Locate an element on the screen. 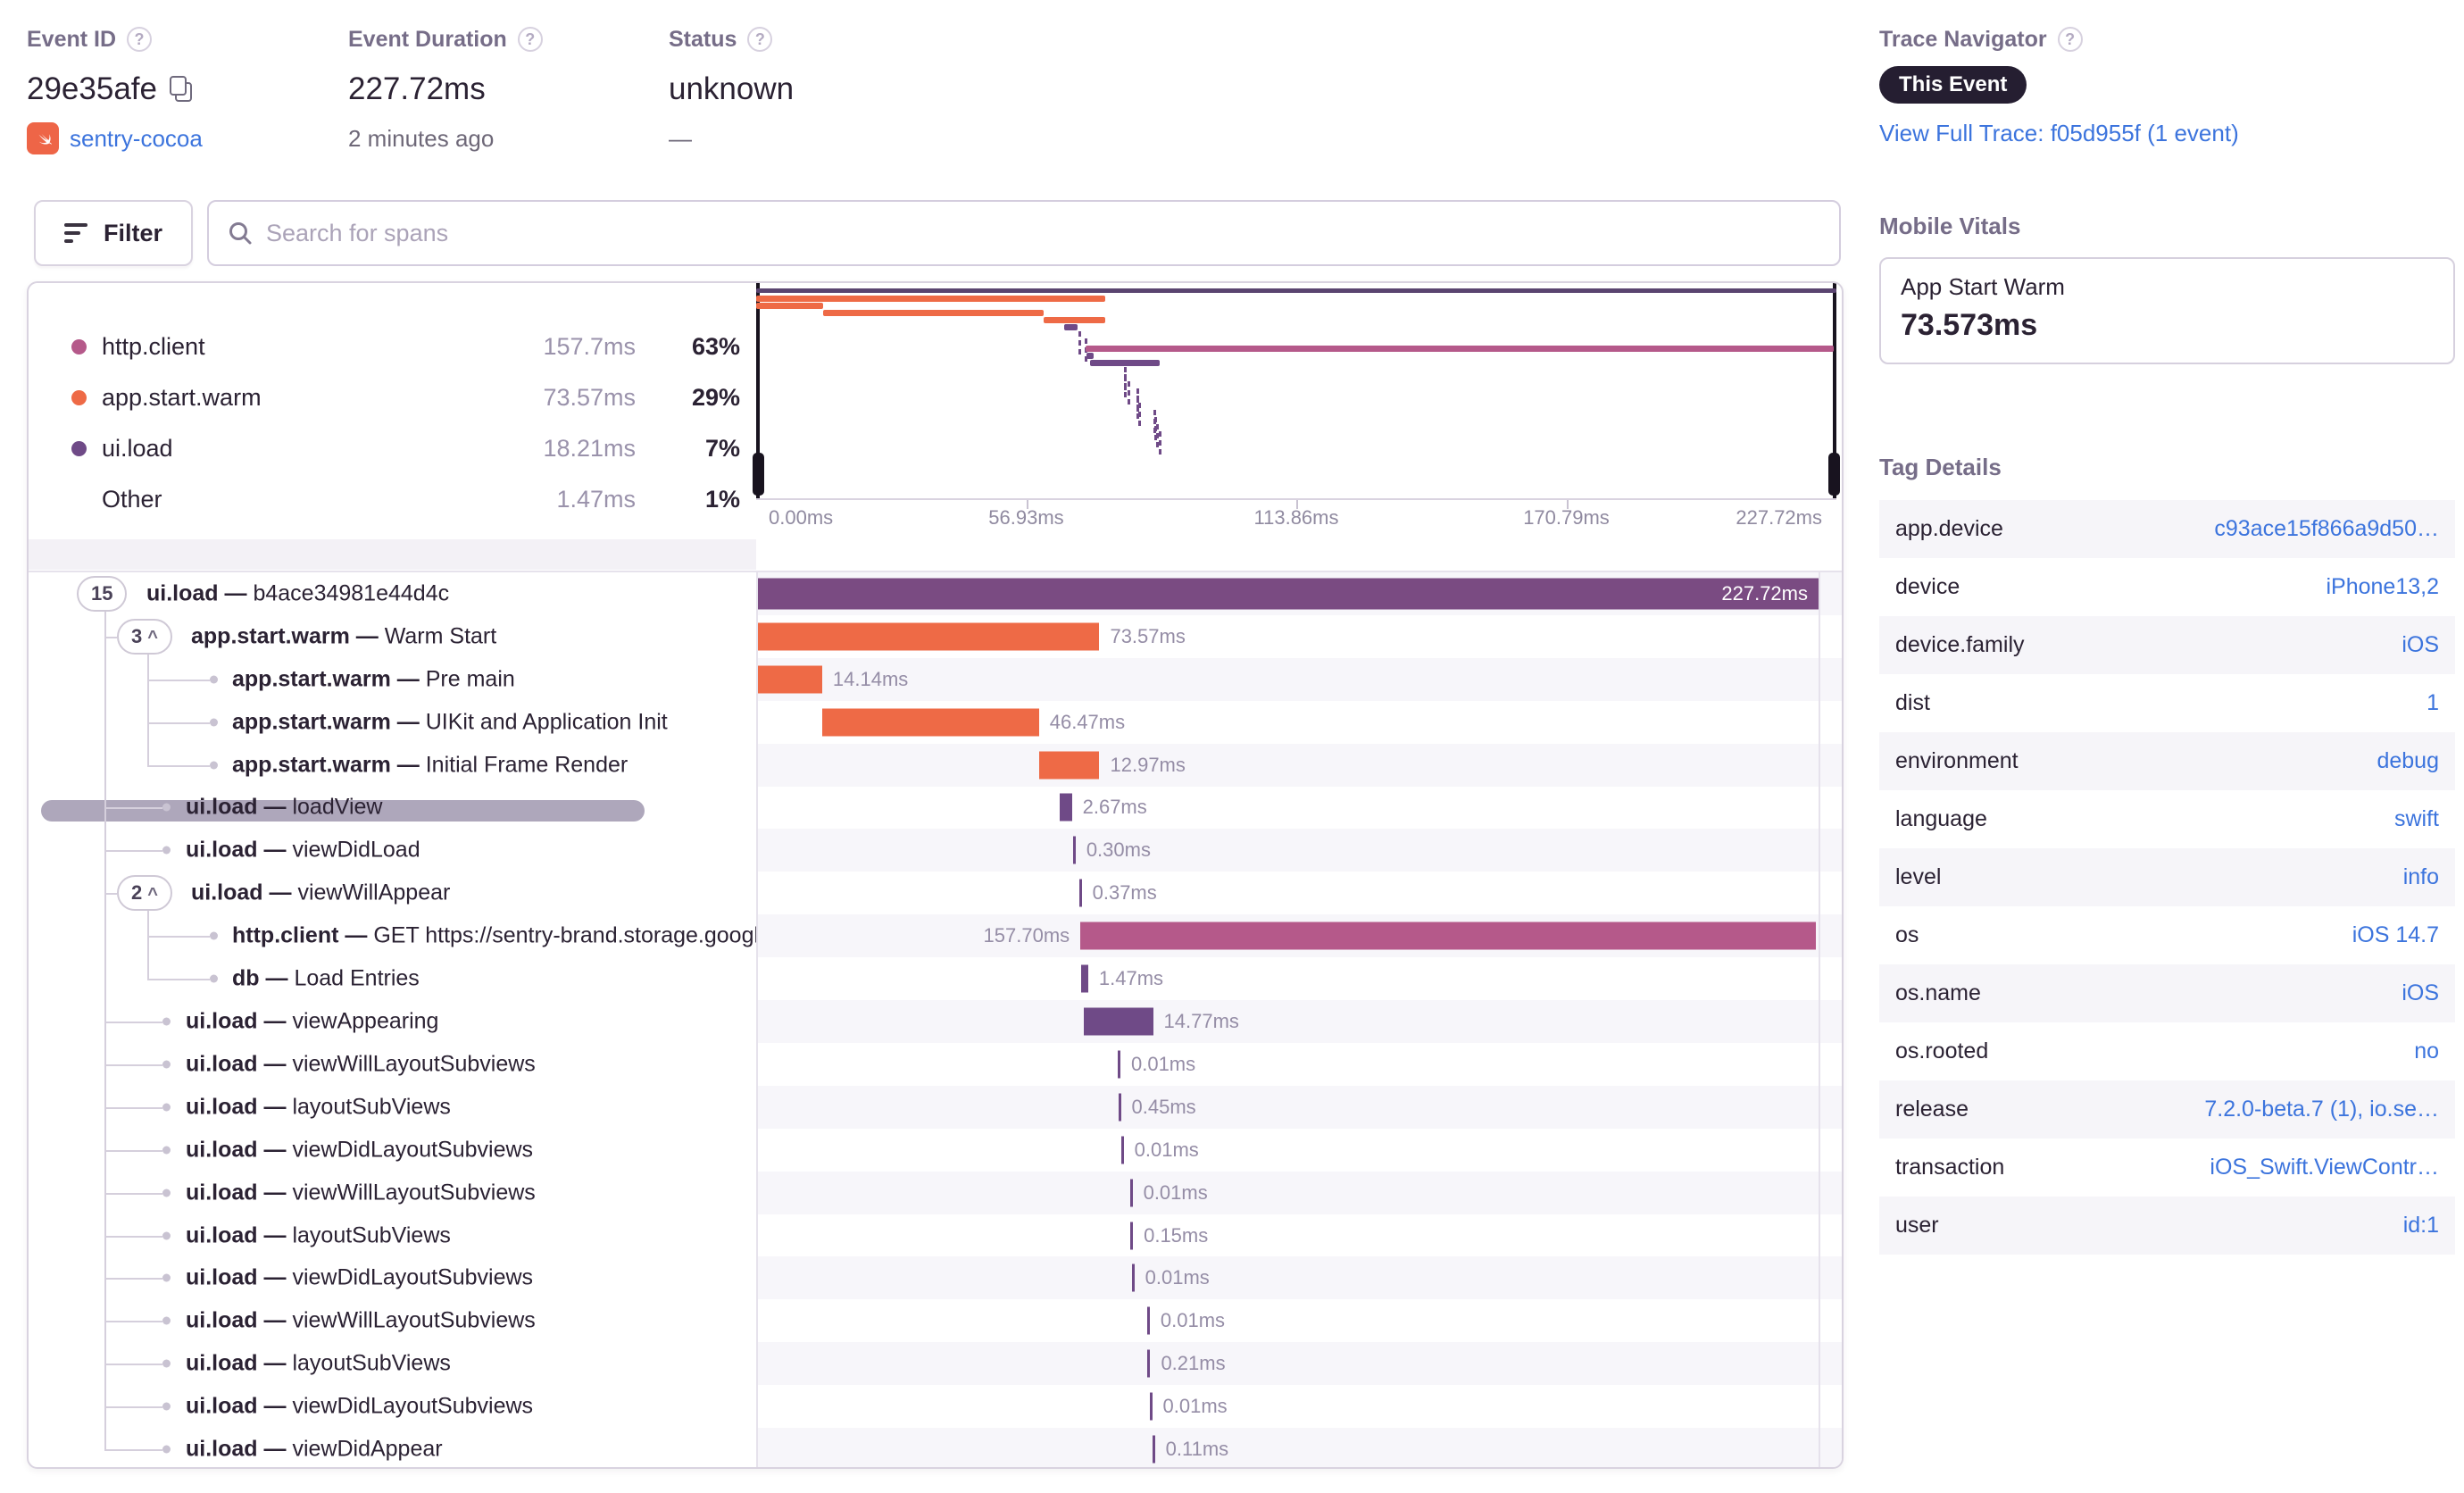  legend-item-http.client: http.client 157.7ms 63% is located at coordinates (392, 346).